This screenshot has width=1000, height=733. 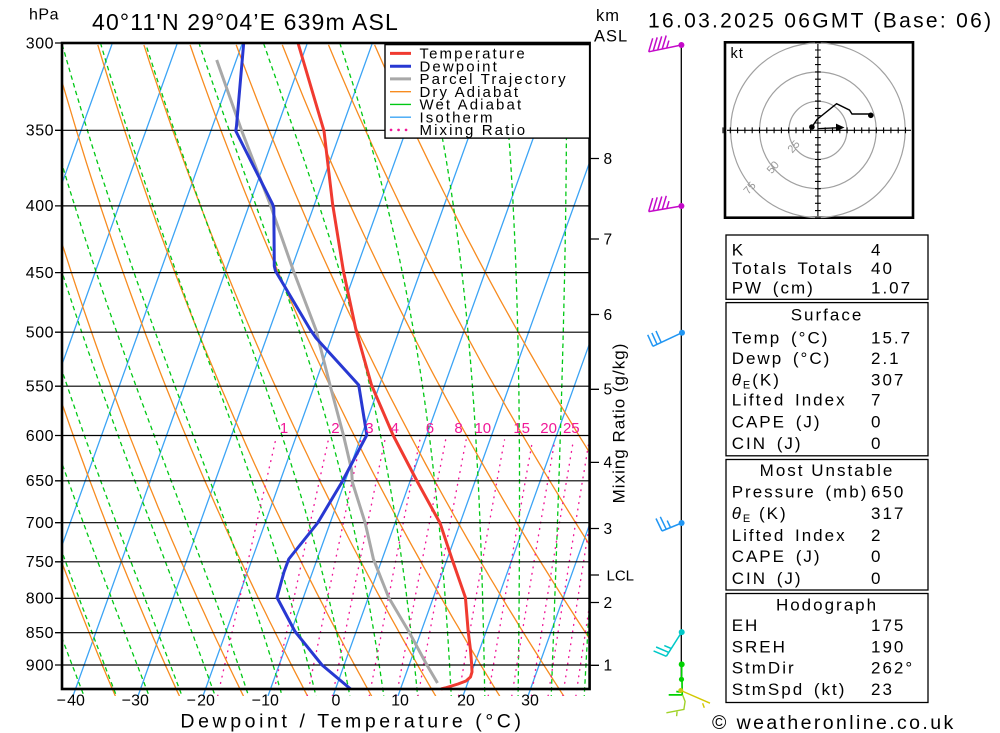 I want to click on svg-text: Parcel Trajectory, so click(x=494, y=79).